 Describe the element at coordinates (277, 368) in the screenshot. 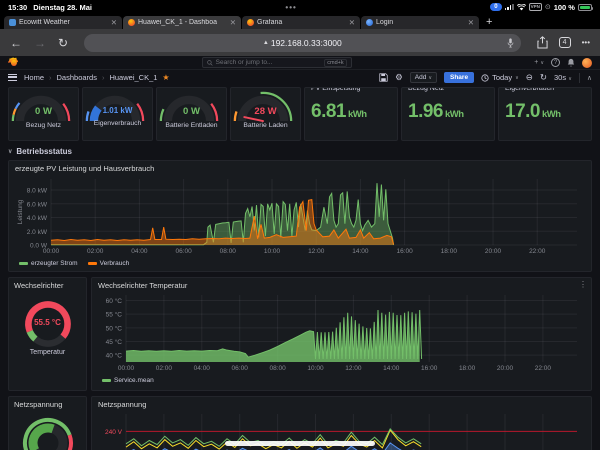

I see `svg-text: 08:00` at that location.